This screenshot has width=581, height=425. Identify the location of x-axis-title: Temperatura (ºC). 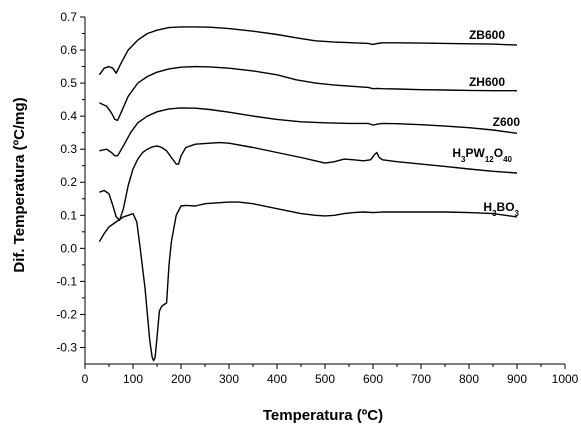
(323, 415).